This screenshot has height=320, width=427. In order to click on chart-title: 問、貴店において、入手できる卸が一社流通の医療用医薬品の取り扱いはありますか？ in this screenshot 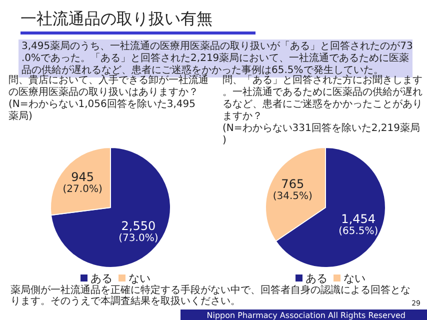, I will do `click(108, 86)`.